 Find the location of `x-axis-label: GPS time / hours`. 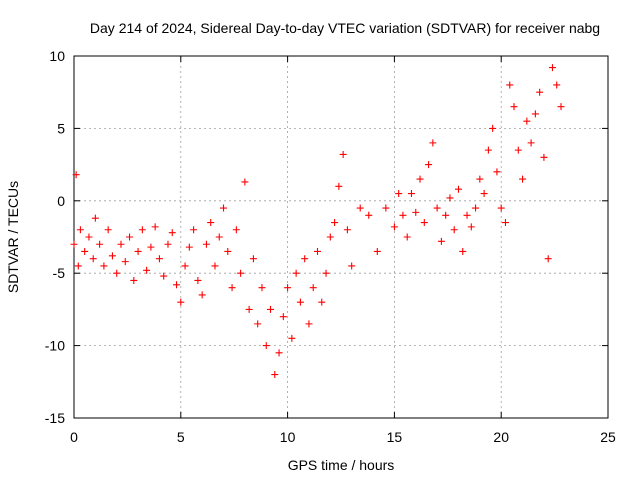

x-axis-label: GPS time / hours is located at coordinates (341, 465).